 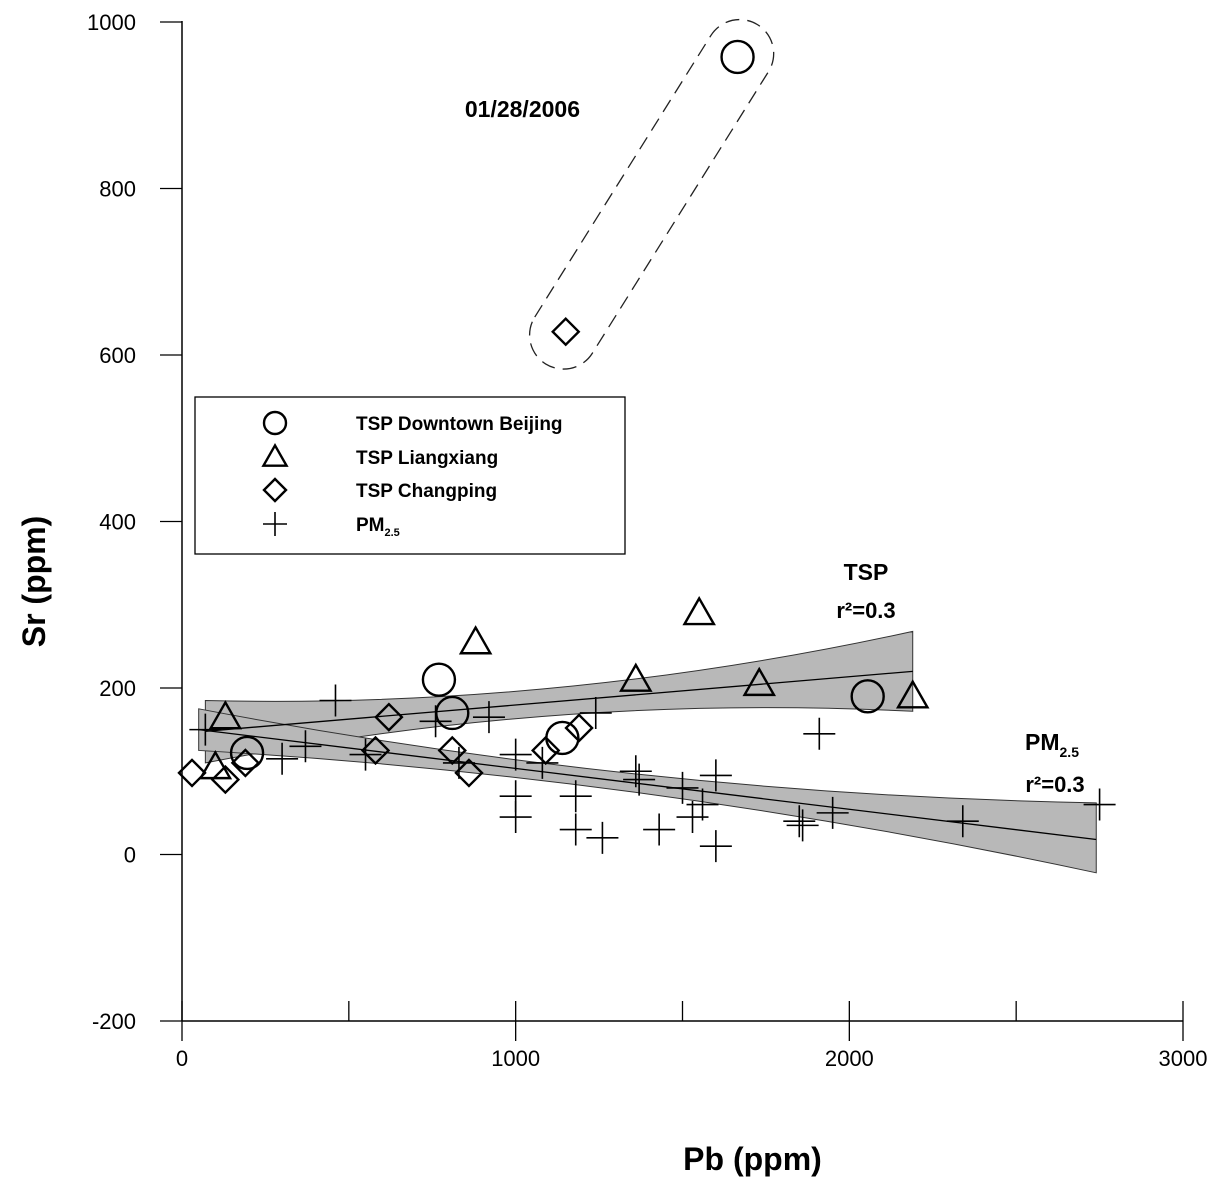 I want to click on confidence-band-pm25, so click(x=647, y=791).